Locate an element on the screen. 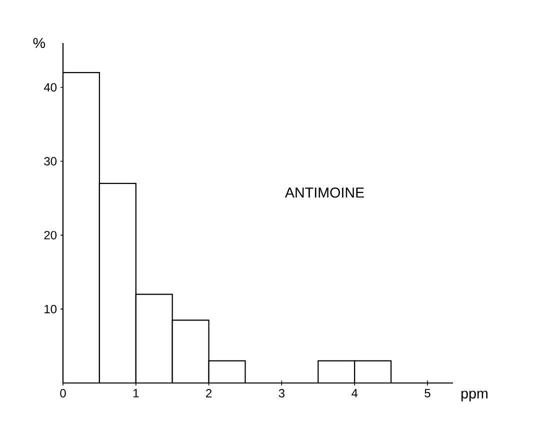 The image size is (543, 426). x-axis-title: ppm is located at coordinates (474, 396).